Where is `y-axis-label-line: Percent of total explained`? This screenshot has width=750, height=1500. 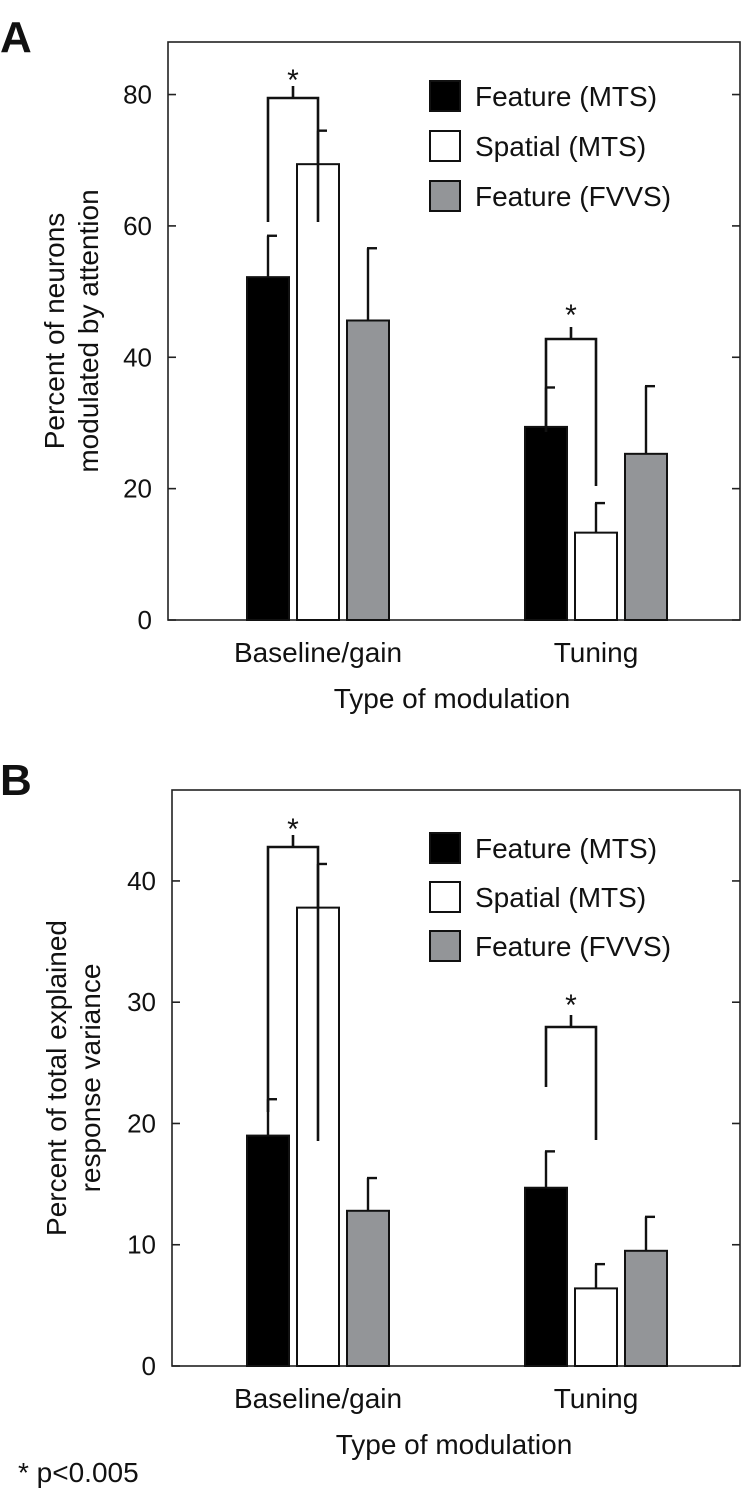 y-axis-label-line: Percent of total explained is located at coordinates (56, 1078).